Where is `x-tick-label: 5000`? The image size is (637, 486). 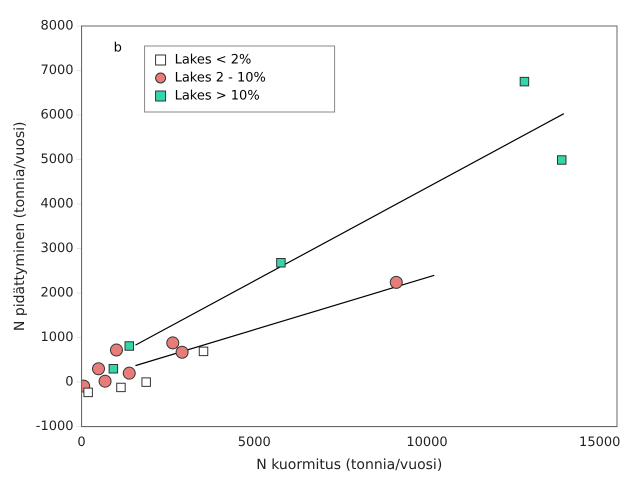
x-tick-label: 5000 is located at coordinates (254, 442).